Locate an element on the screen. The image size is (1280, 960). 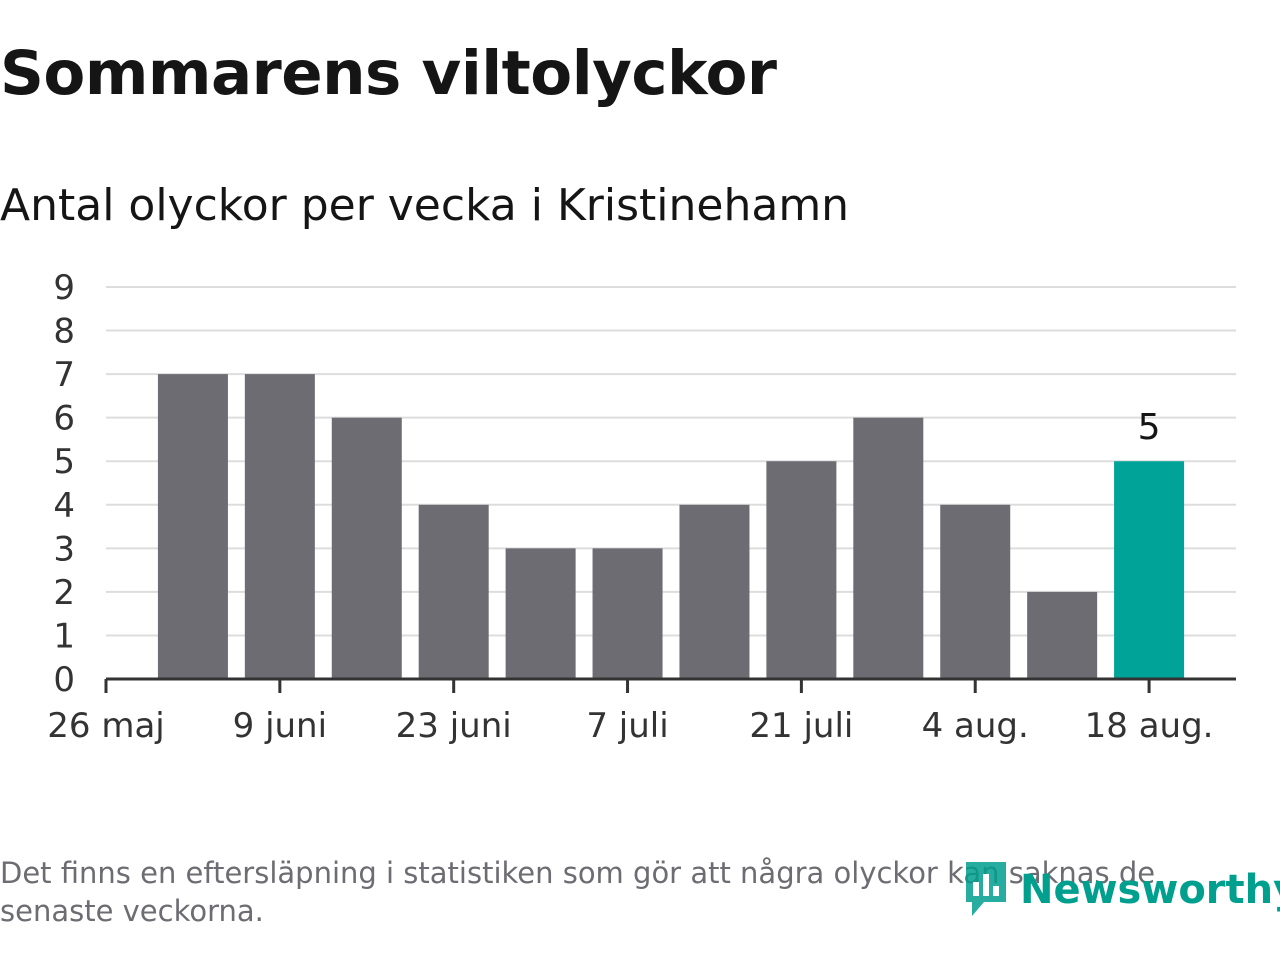
y-tick-label: 1 is located at coordinates (64, 636).